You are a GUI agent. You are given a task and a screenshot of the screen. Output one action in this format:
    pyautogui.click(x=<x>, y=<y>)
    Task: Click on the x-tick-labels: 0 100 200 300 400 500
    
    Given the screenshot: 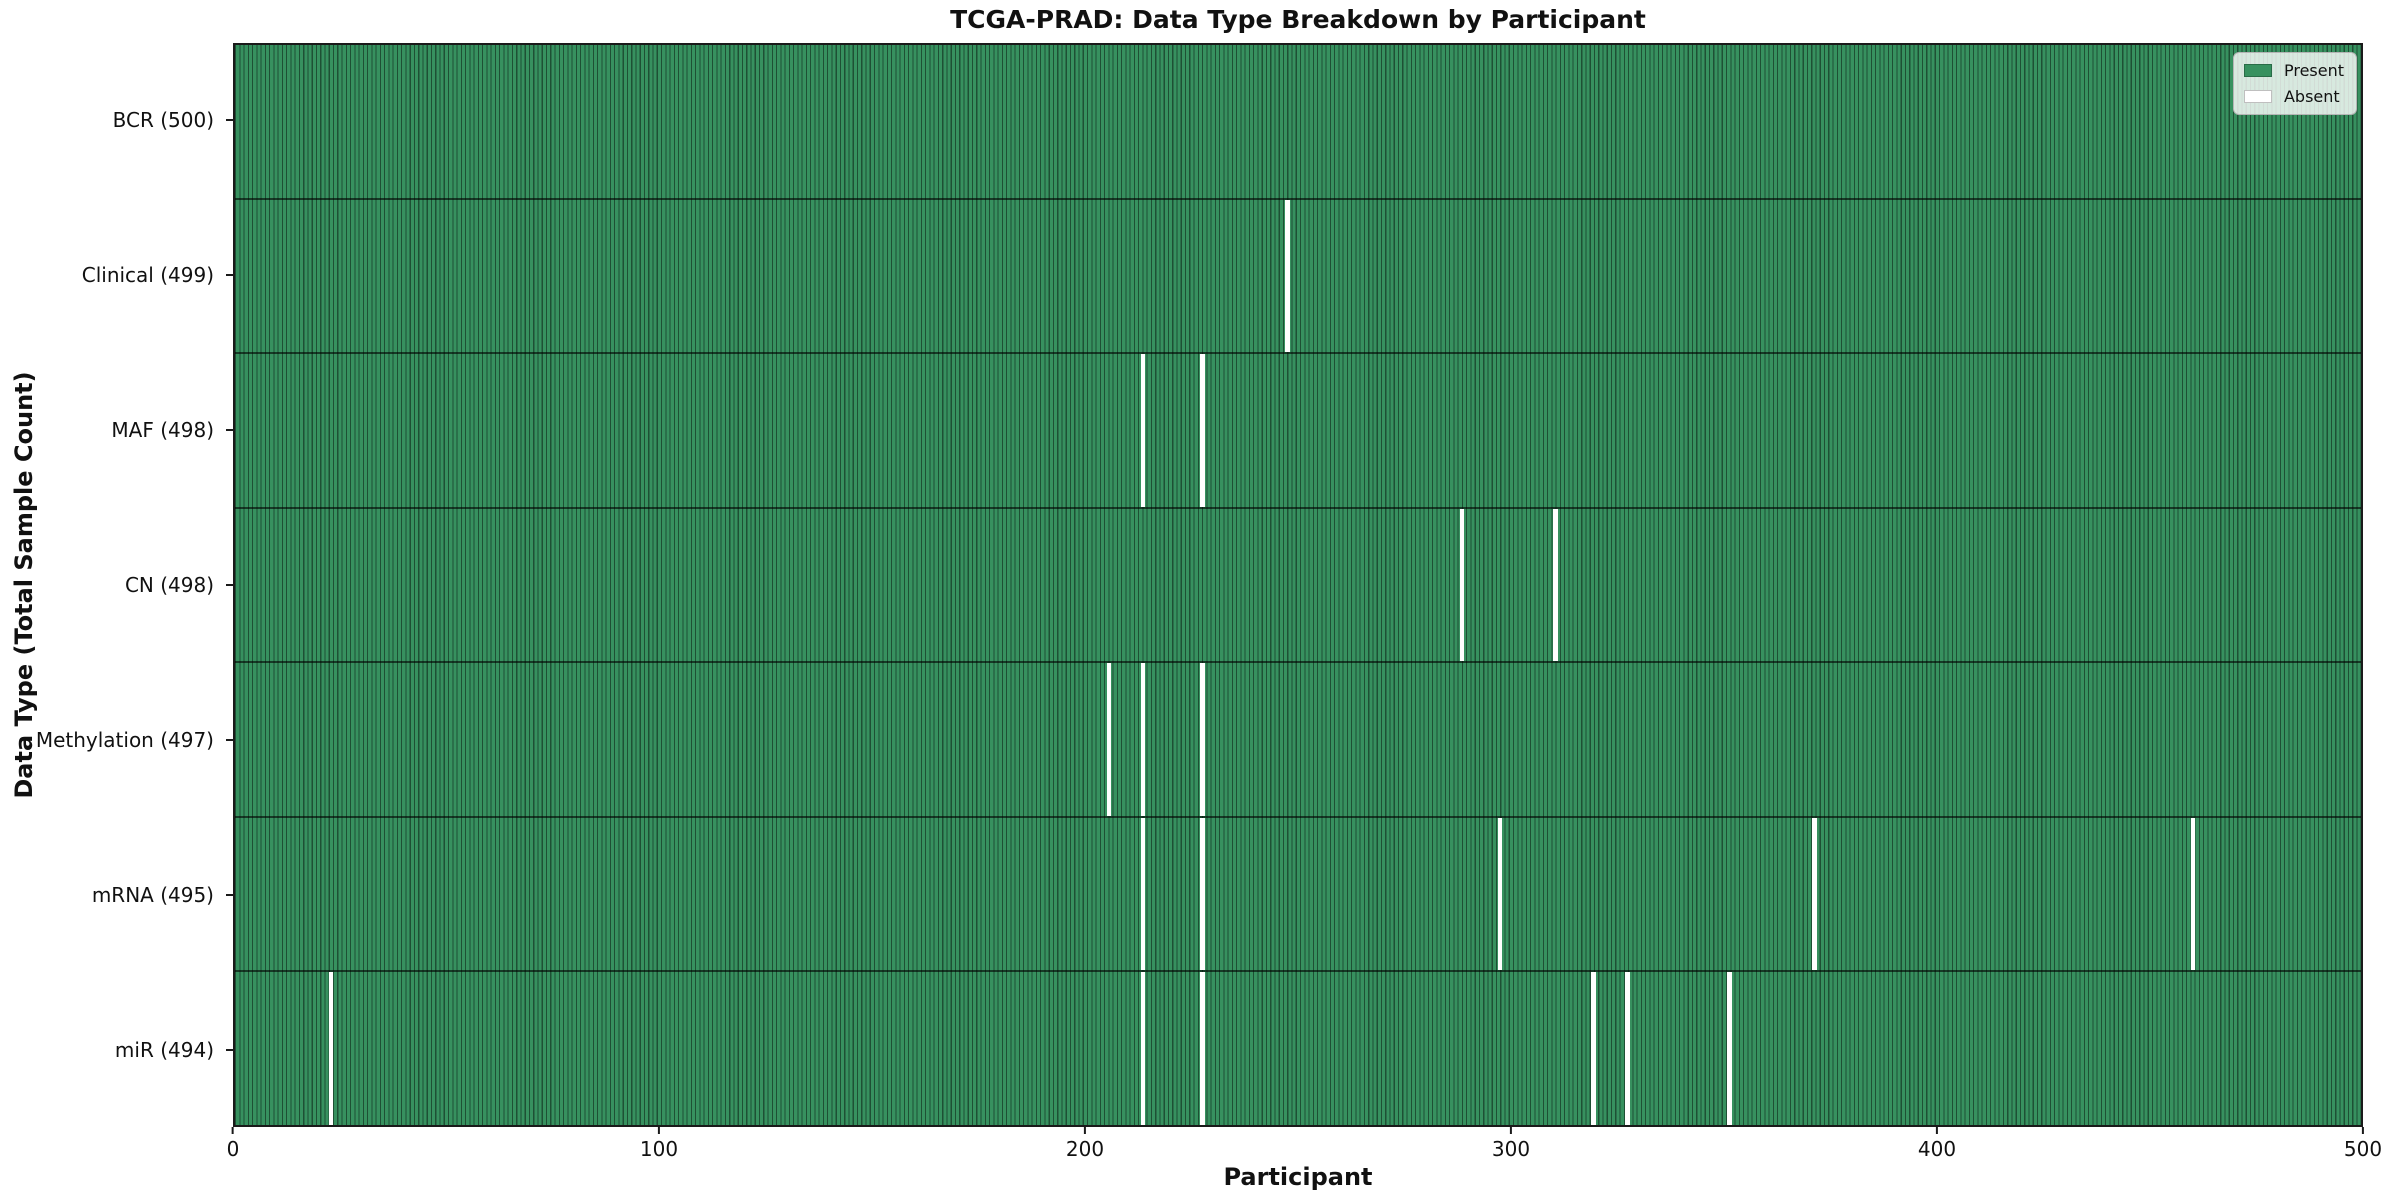 What is the action you would take?
    pyautogui.click(x=1304, y=1147)
    